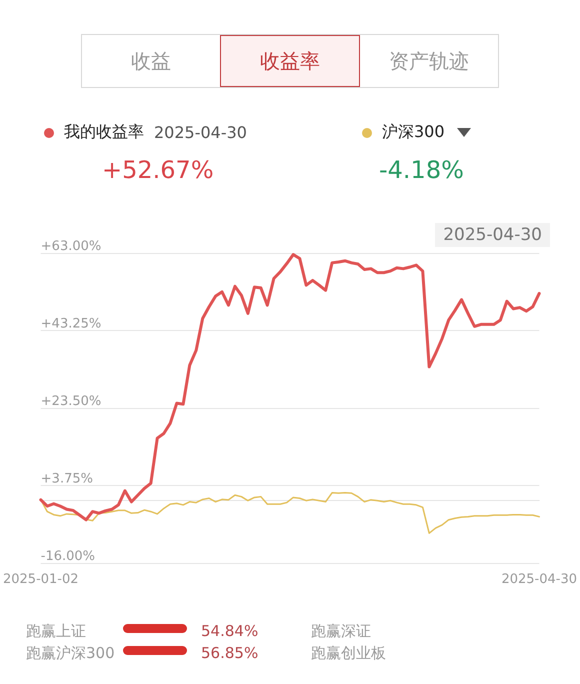  I want to click on text: 收益率, so click(290, 61).